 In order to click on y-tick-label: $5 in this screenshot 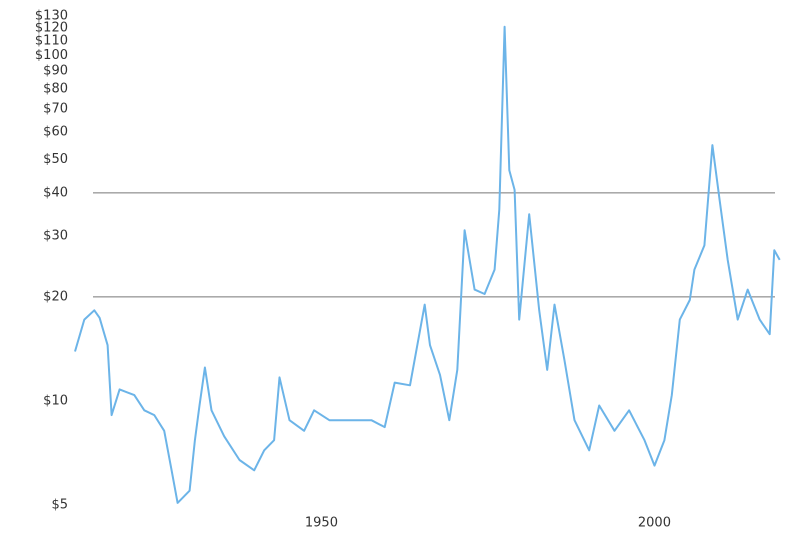, I will do `click(59, 505)`.